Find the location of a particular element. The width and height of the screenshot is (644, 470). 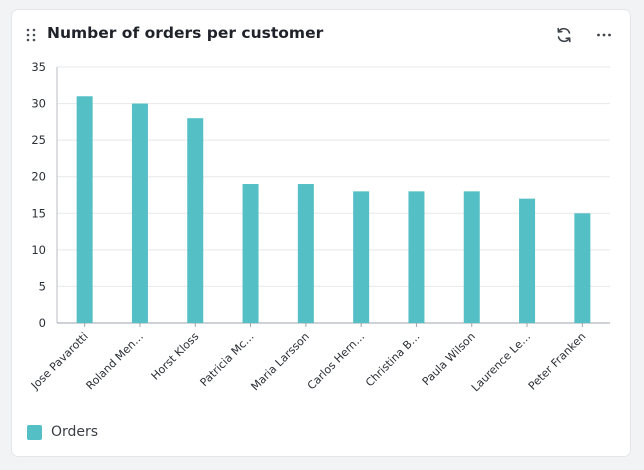

card-header: Number of orders per customer is located at coordinates (321, 35).